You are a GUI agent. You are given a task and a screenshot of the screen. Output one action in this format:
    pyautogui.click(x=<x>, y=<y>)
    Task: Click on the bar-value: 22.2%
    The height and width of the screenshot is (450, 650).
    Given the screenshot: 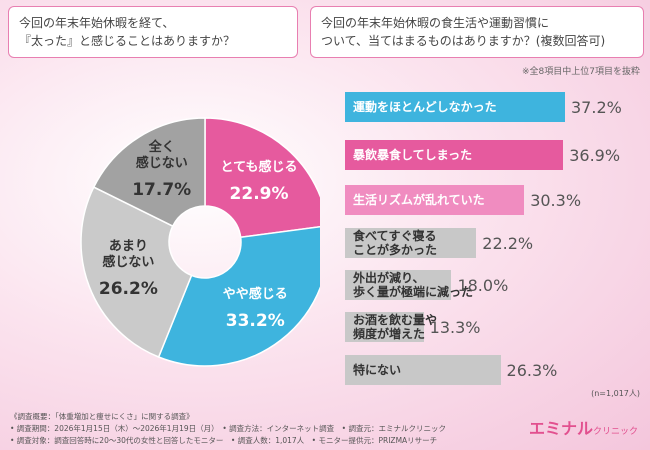 What is the action you would take?
    pyautogui.click(x=508, y=243)
    